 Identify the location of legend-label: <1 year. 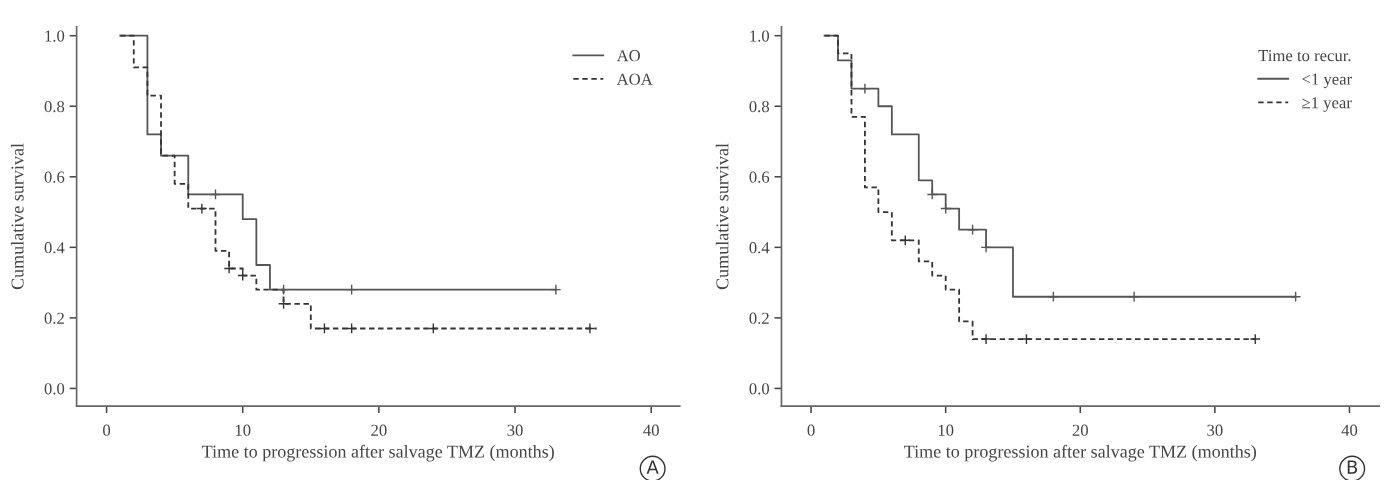
(1327, 81).